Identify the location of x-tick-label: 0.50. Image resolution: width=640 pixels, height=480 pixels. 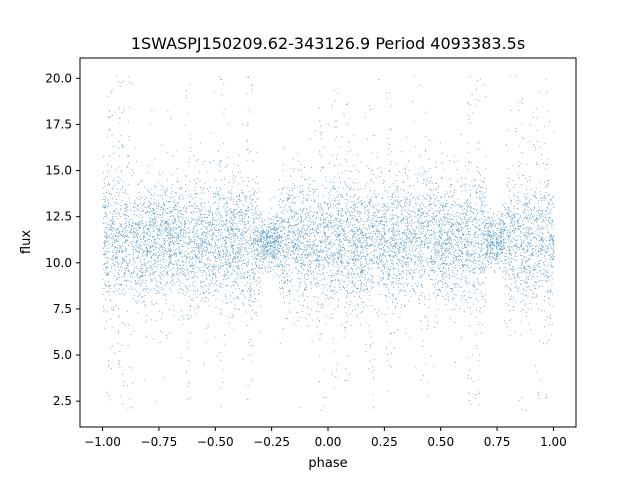
(440, 442).